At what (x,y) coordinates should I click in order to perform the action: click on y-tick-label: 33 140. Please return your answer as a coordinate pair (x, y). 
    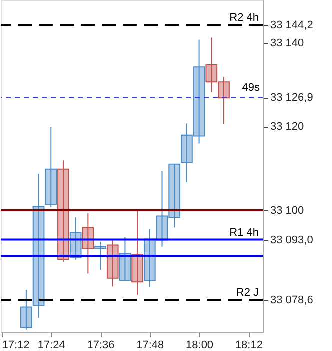
    Looking at the image, I should click on (287, 43).